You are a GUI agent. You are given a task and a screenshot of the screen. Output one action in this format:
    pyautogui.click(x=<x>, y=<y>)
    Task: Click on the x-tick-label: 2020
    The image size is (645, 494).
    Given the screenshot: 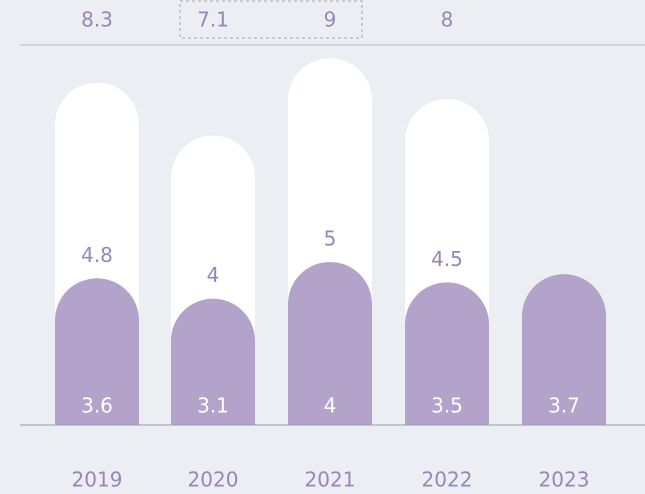 What is the action you would take?
    pyautogui.click(x=213, y=480)
    